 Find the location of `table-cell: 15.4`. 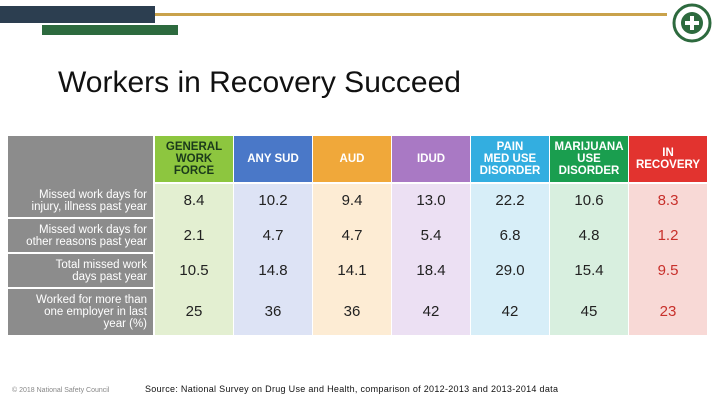

table-cell: 15.4 is located at coordinates (589, 270).